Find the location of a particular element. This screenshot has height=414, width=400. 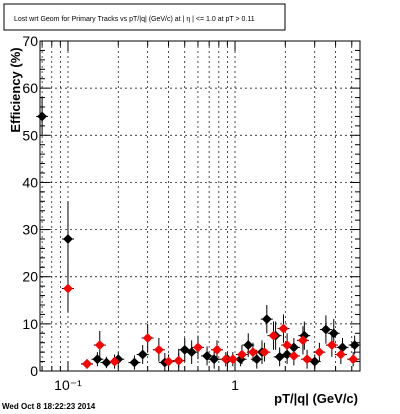

y-tick-label: 50 is located at coordinates (30, 135).